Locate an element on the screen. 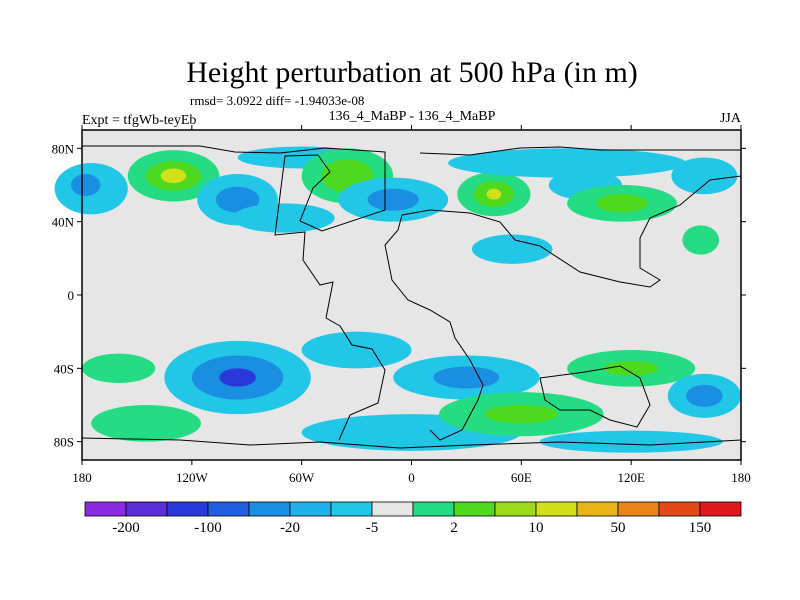 This screenshot has height=600, width=800. y-tick-label-2: 0 is located at coordinates (71, 295).